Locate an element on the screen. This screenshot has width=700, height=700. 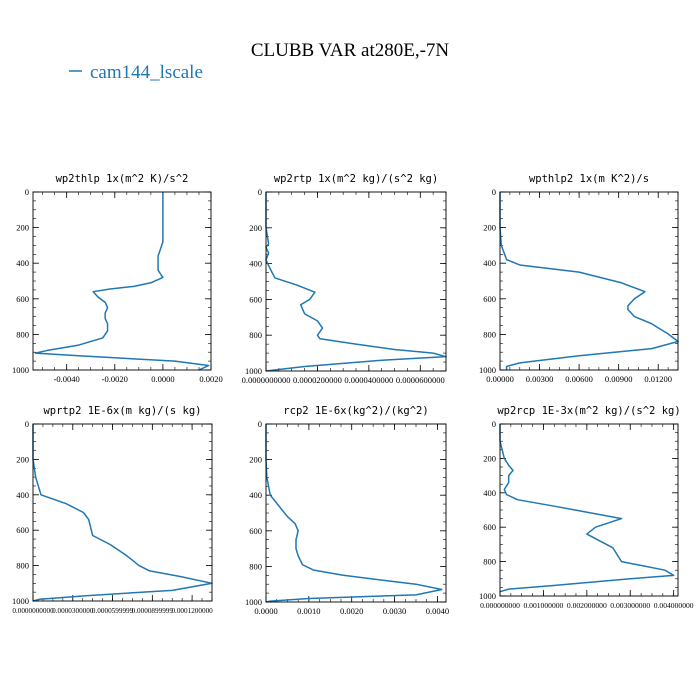
x-tick-label: 0.003000000 is located at coordinates (630, 605).